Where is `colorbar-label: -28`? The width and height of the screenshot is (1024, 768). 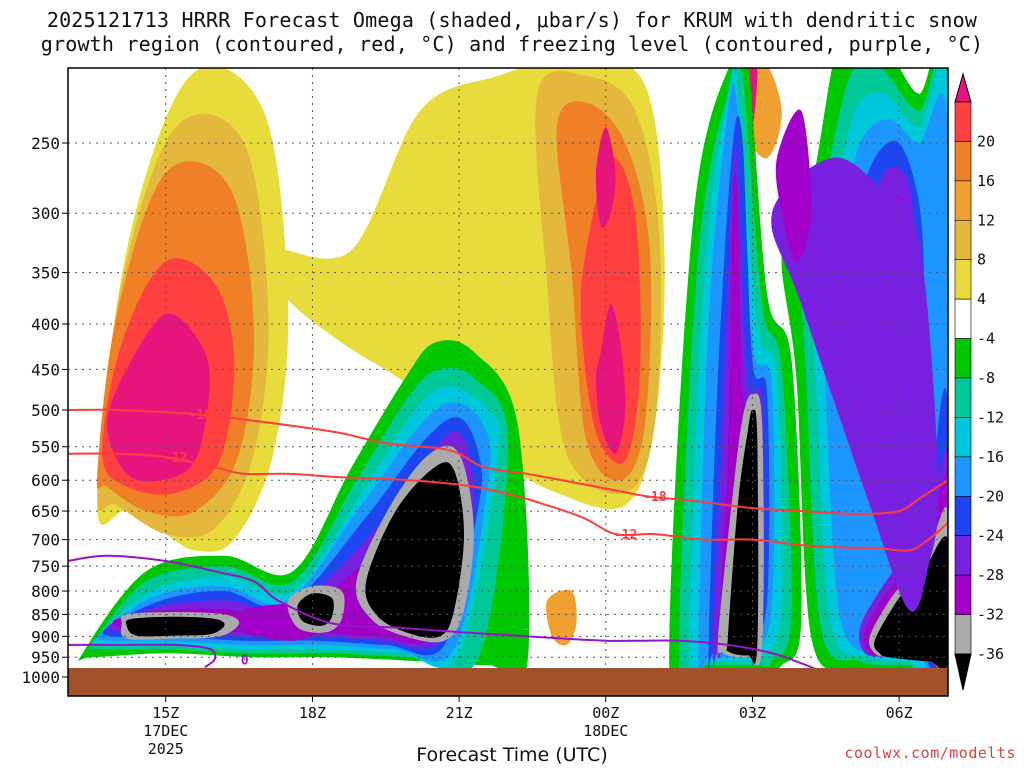
colorbar-label: -28 is located at coordinates (990, 575).